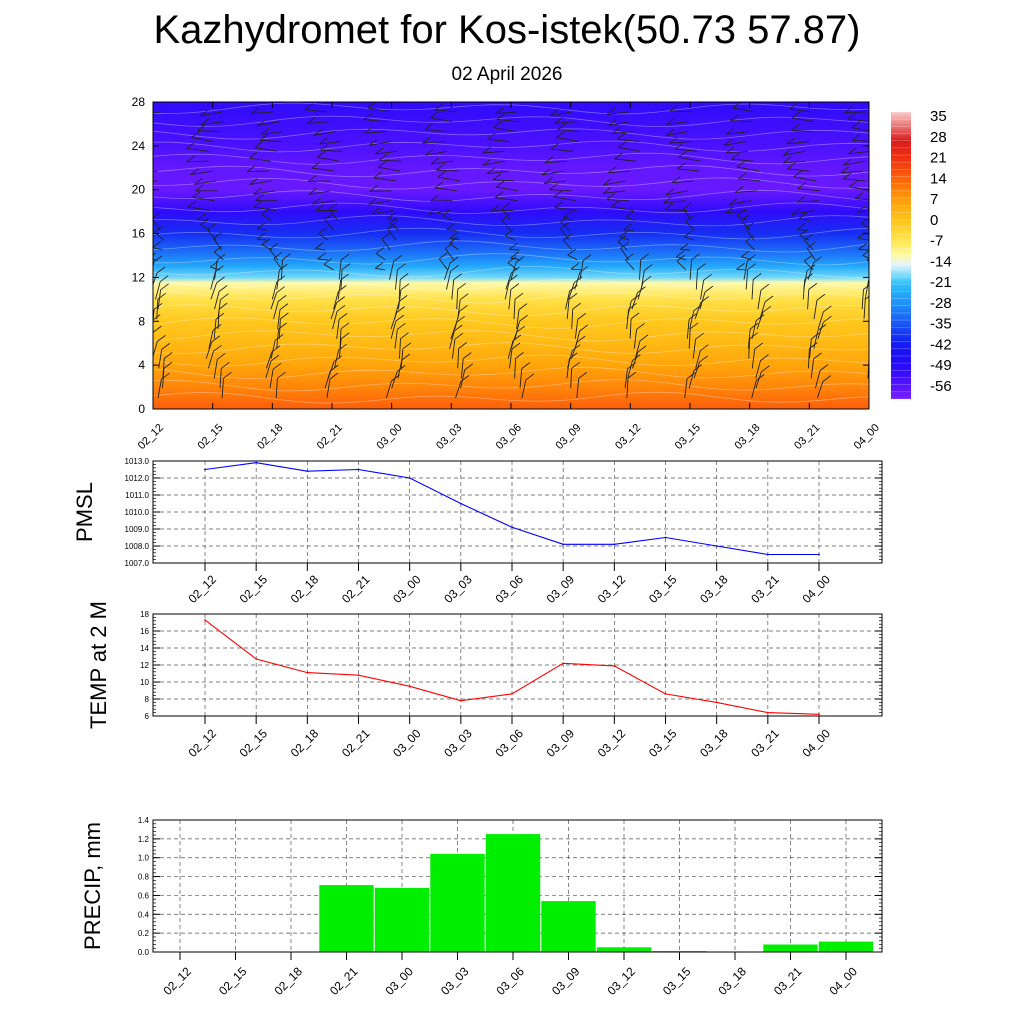 This screenshot has width=1024, height=1024. Describe the element at coordinates (137, 563) in the screenshot. I see `y-tick-label: 1007.0` at that location.